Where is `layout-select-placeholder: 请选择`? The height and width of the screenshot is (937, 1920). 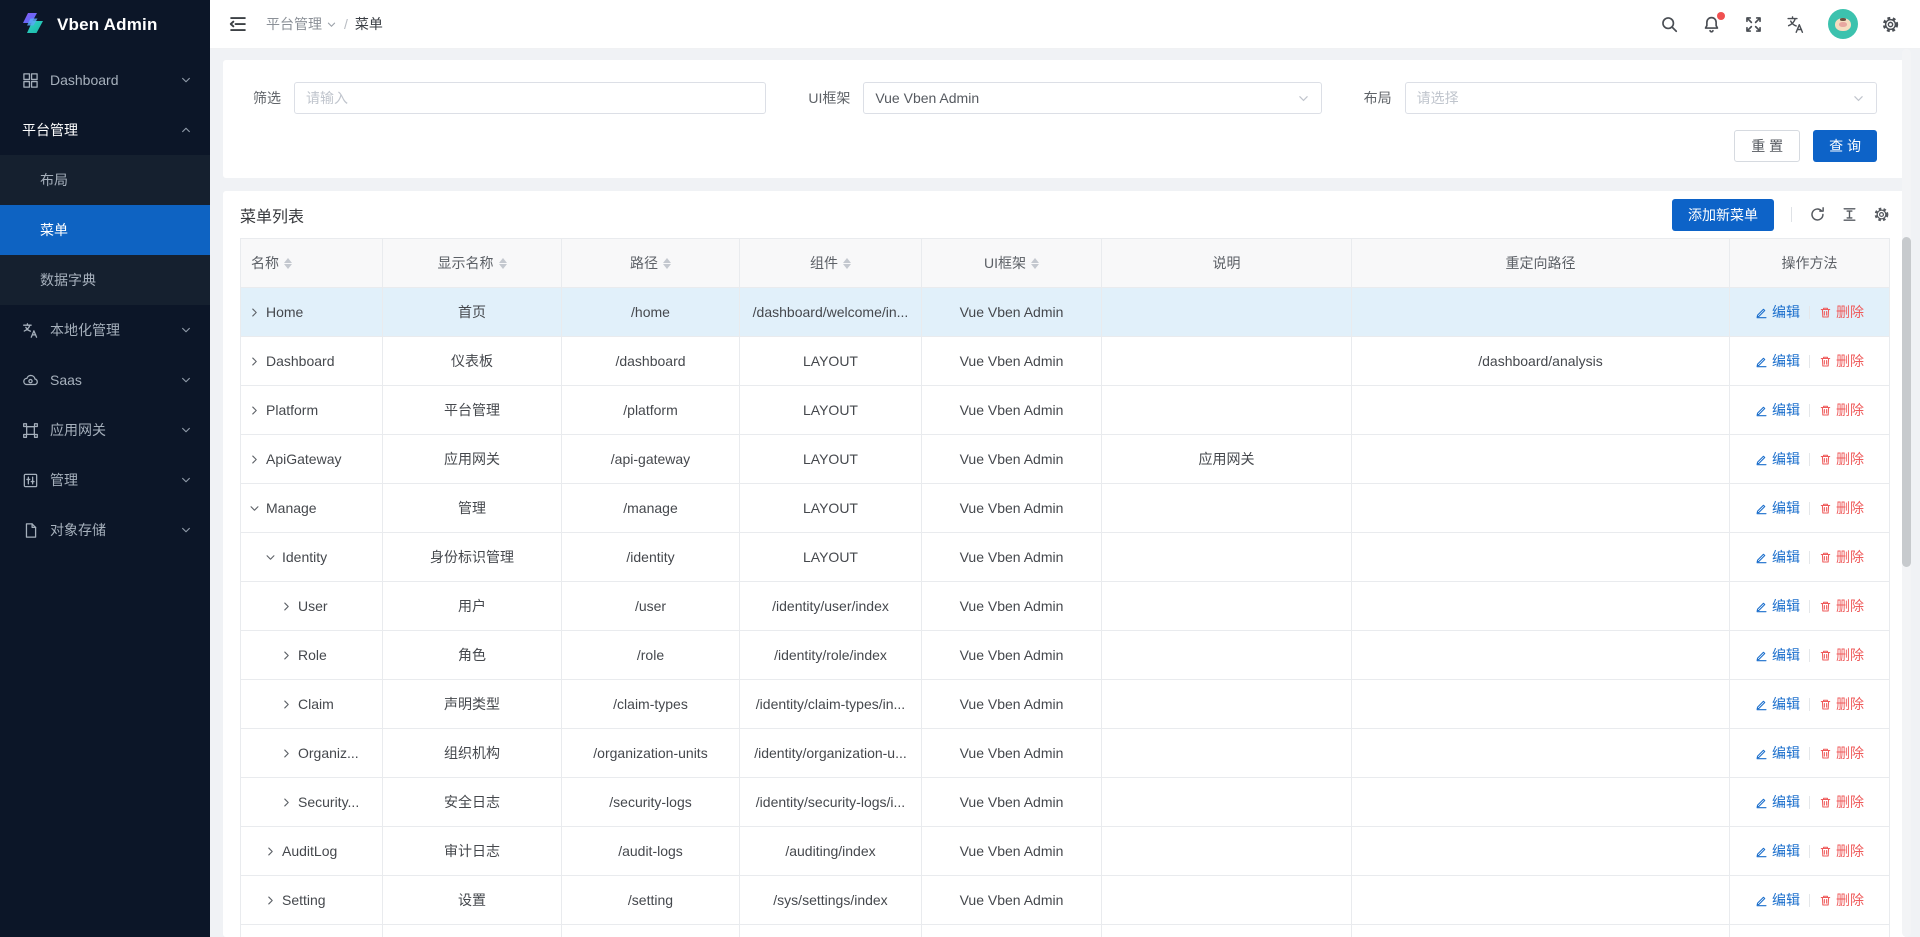
layout-select-placeholder: 请选择 is located at coordinates (1437, 98).